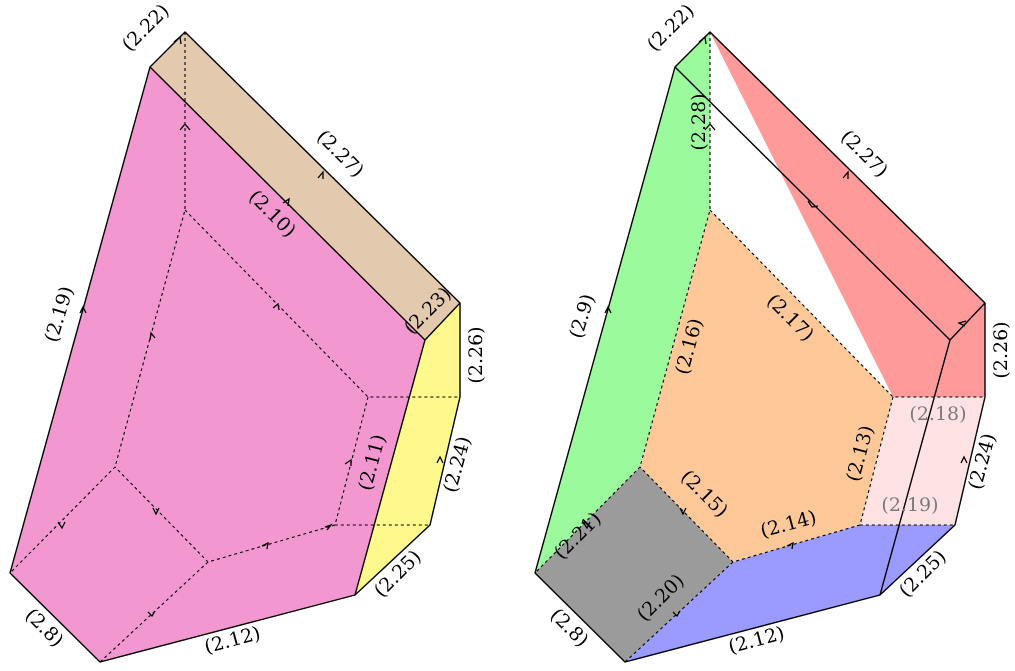 Image resolution: width=1015 pixels, height=671 pixels. Describe the element at coordinates (790, 593) in the screenshot. I see `right-face-blue` at that location.